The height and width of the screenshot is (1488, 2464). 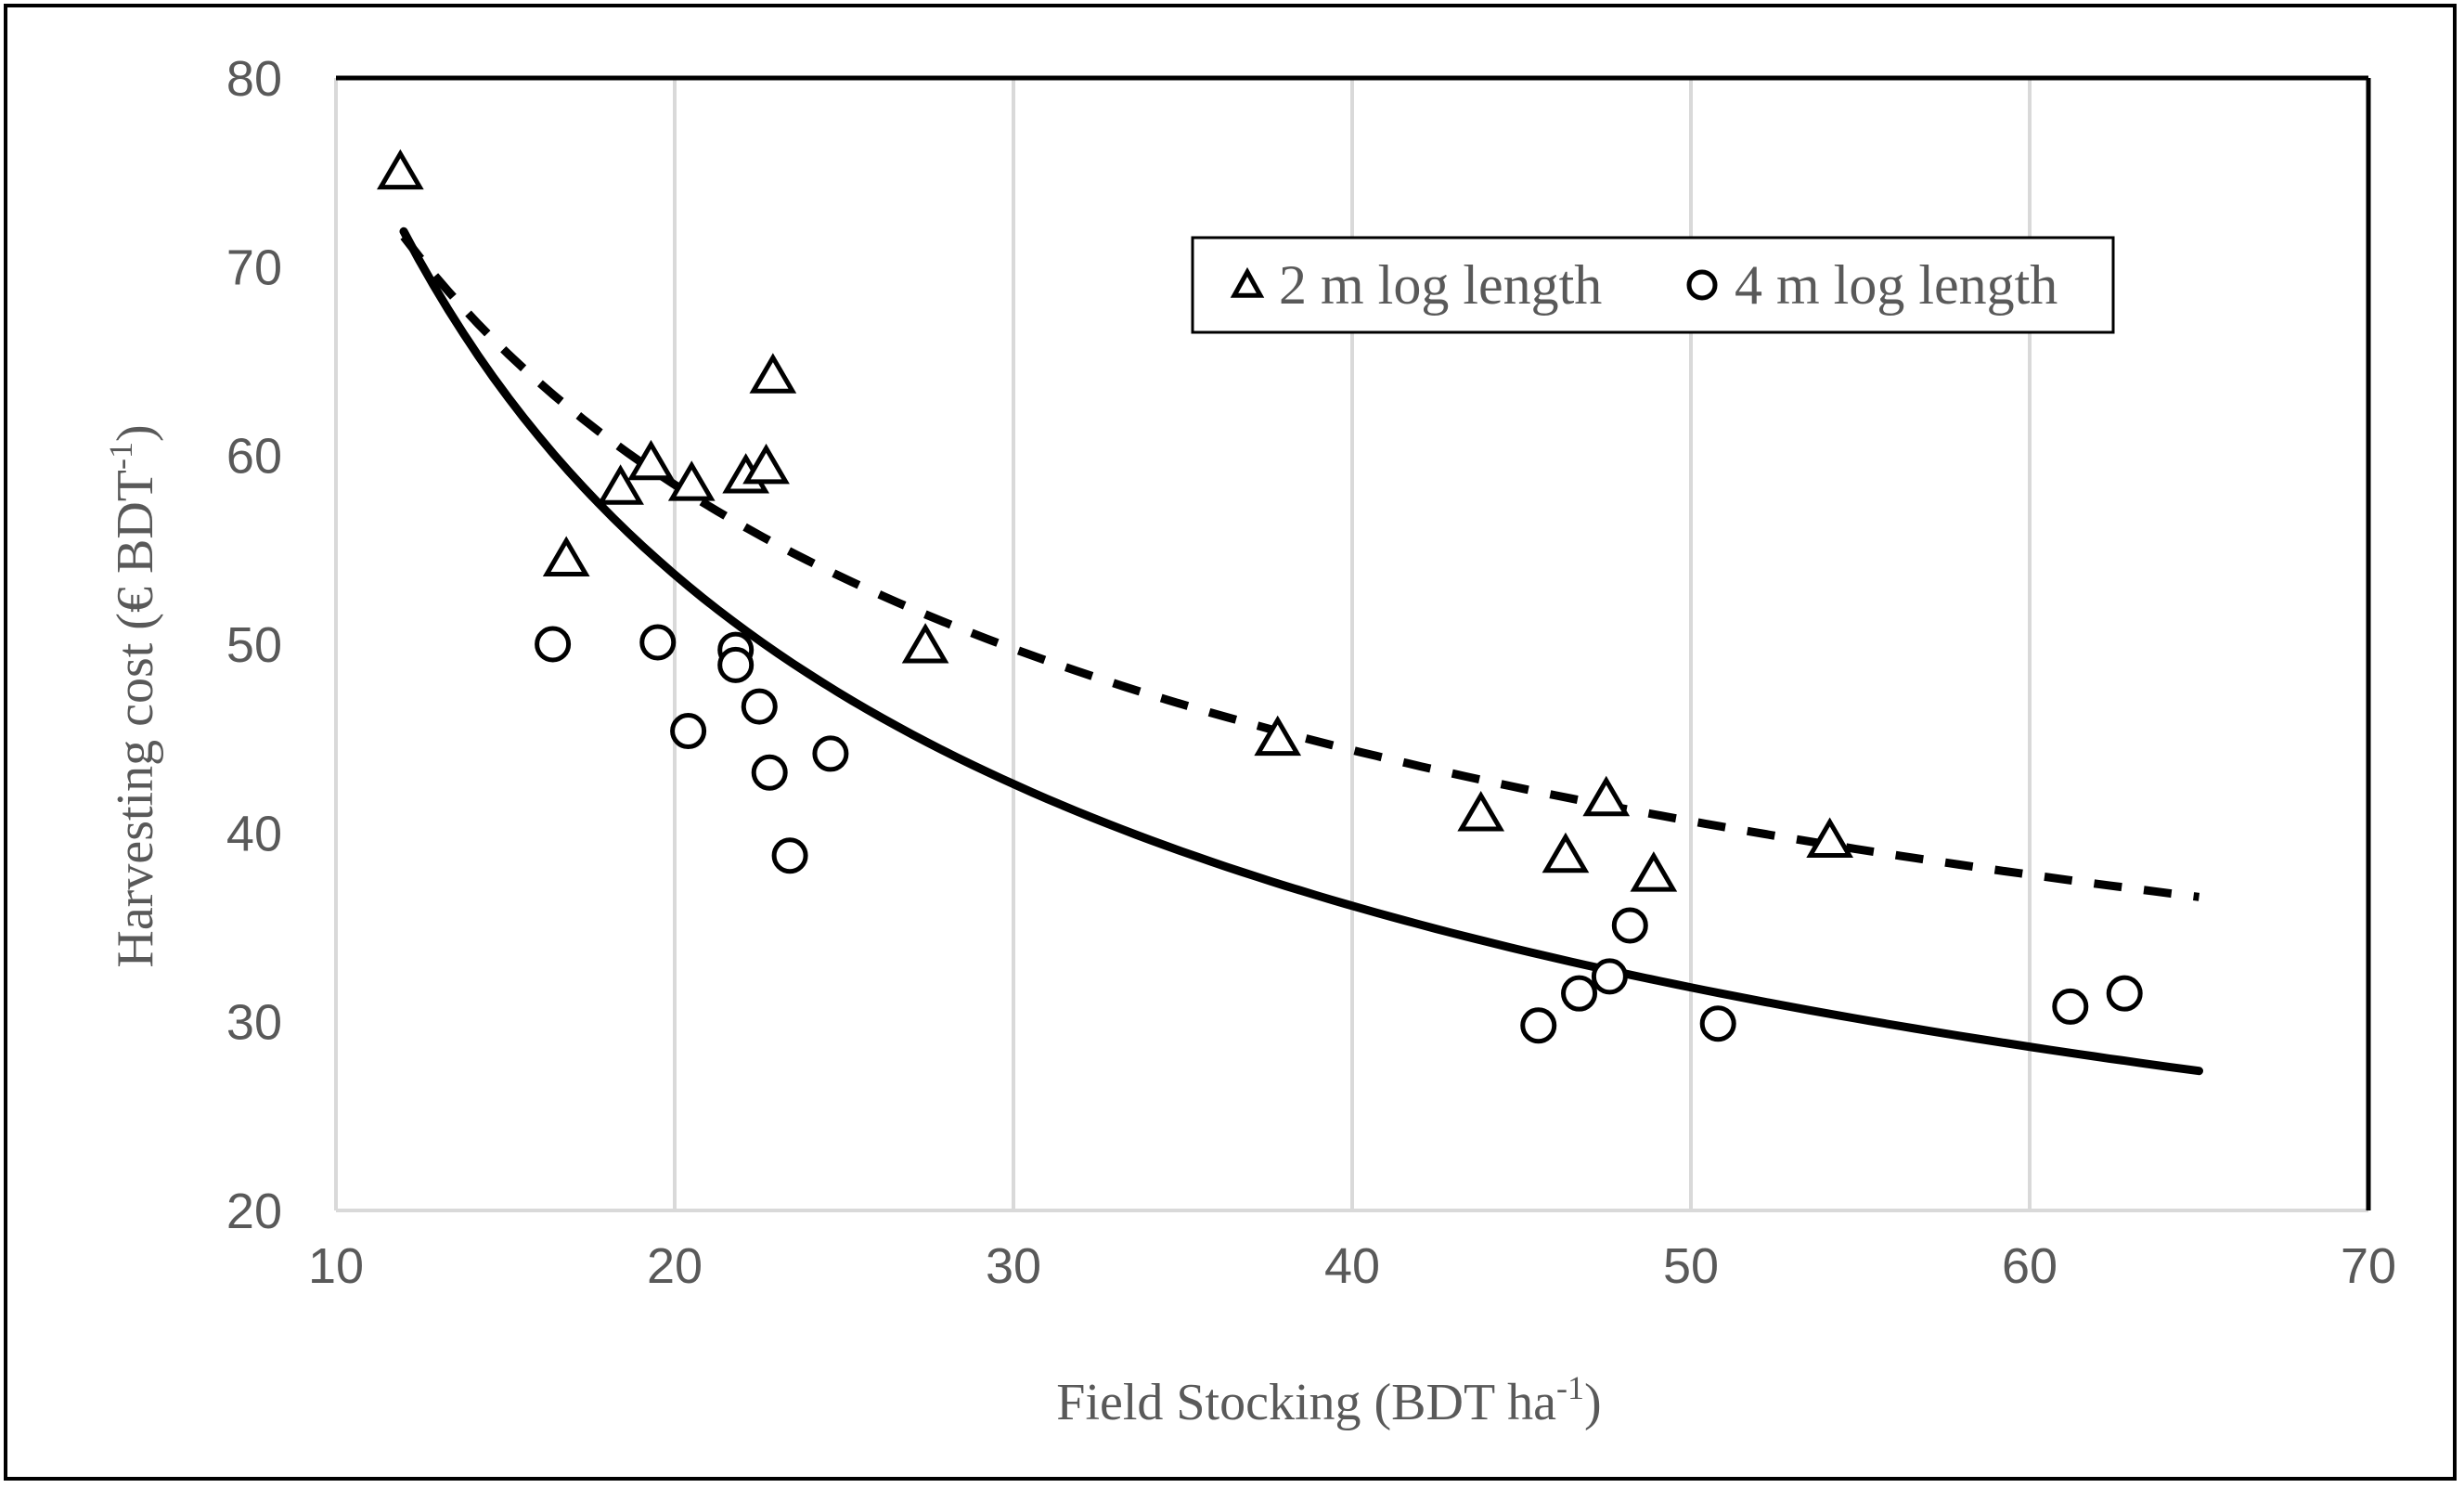 I want to click on legend-entry-4m: 4 m log length, so click(x=1872, y=285).